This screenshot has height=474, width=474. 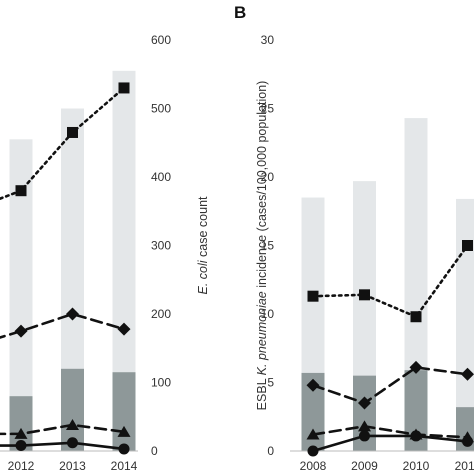 I want to click on panel-a-y-axis-title-rest: case count, so click(x=203, y=228).